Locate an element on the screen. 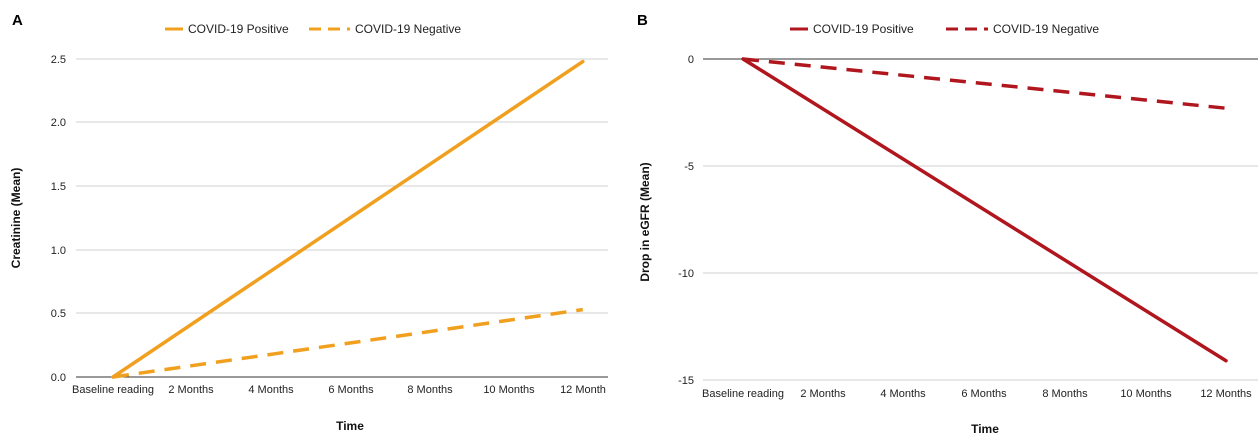  series-b-negative-line is located at coordinates (984, 83).